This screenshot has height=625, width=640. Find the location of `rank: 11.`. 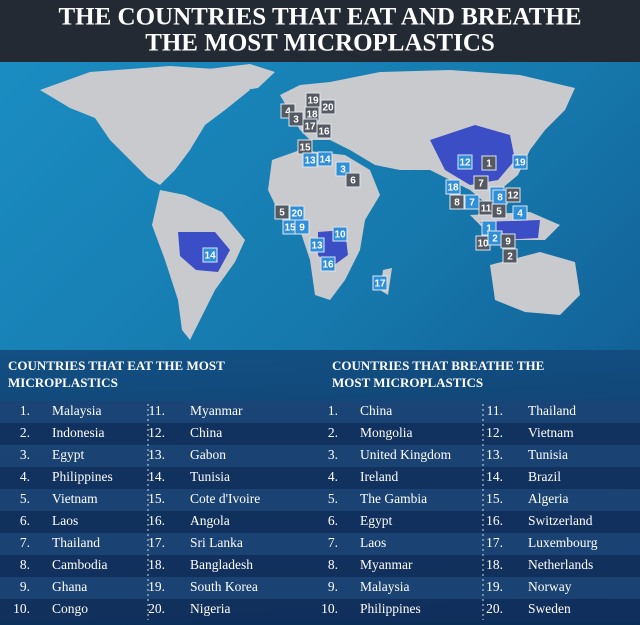

rank: 11. is located at coordinates (157, 410).